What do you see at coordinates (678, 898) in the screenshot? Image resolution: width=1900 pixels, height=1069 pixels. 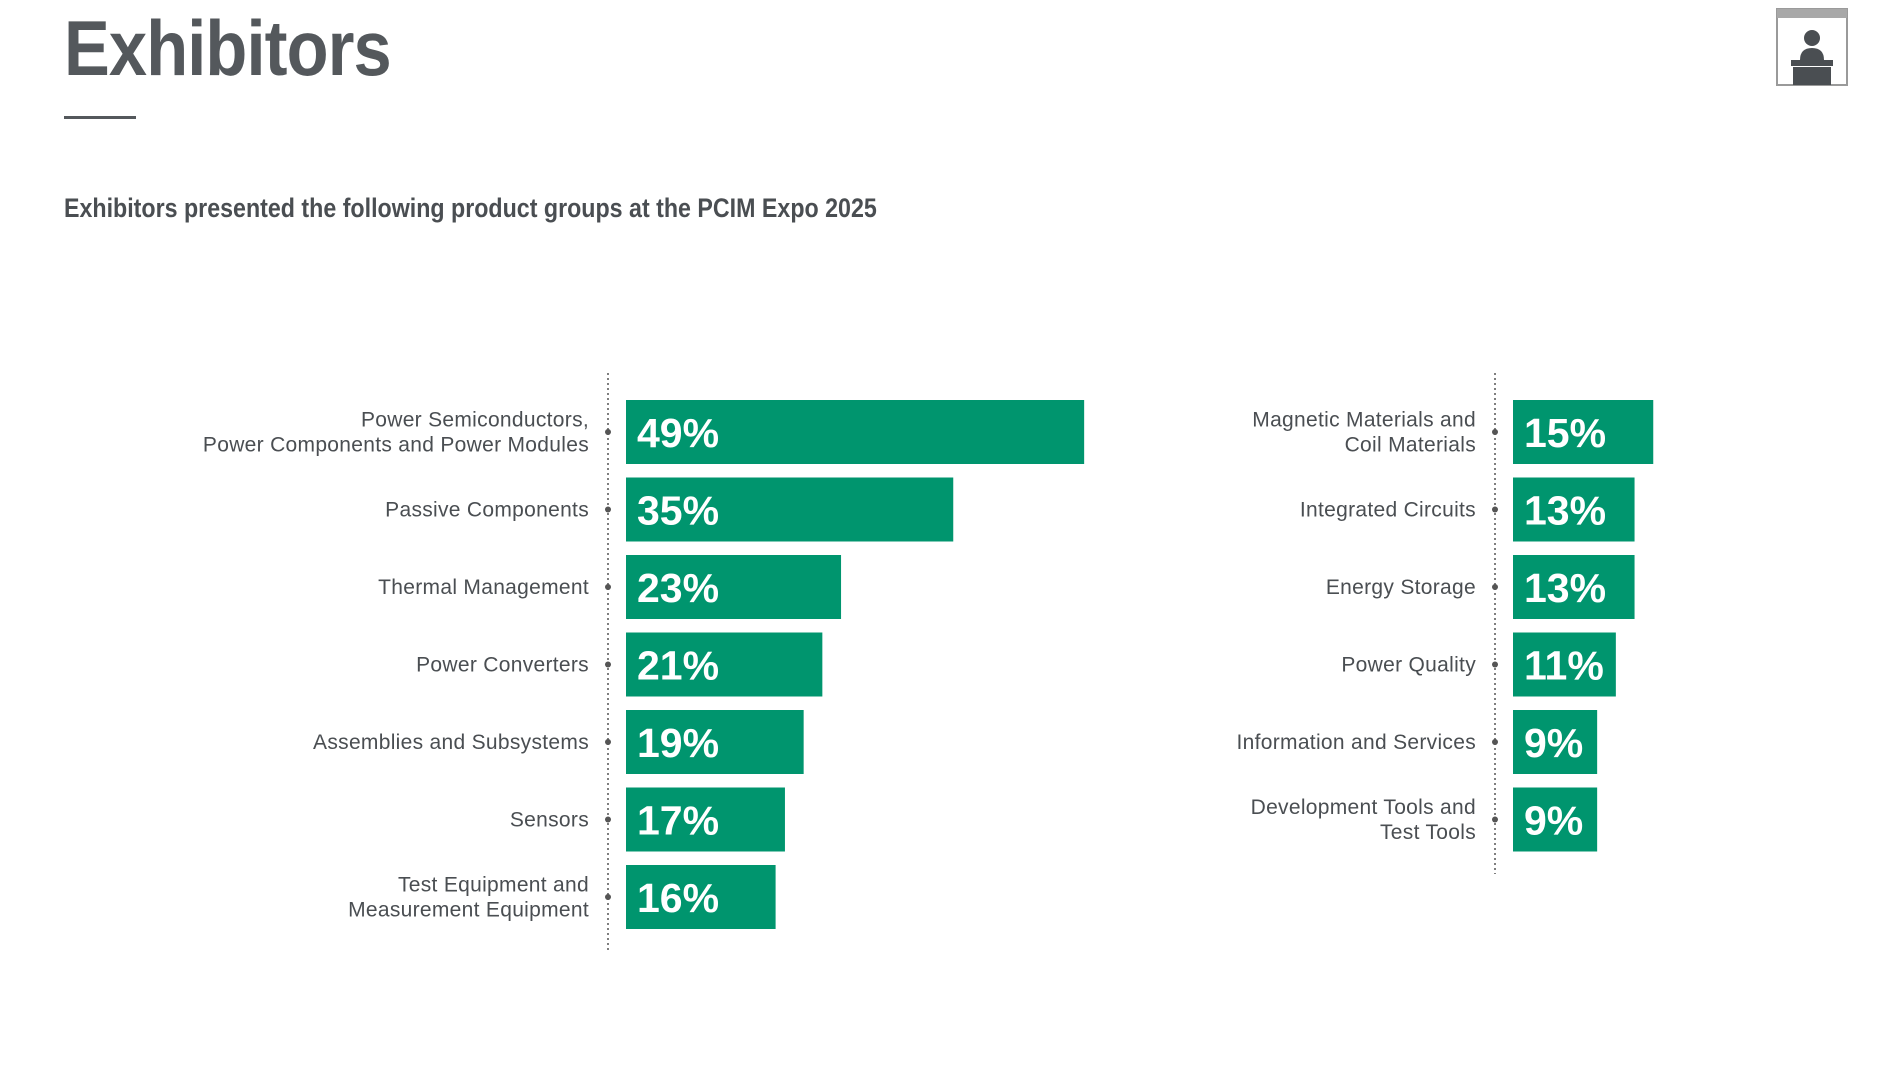 I see `left-value-label-7: 16%` at bounding box center [678, 898].